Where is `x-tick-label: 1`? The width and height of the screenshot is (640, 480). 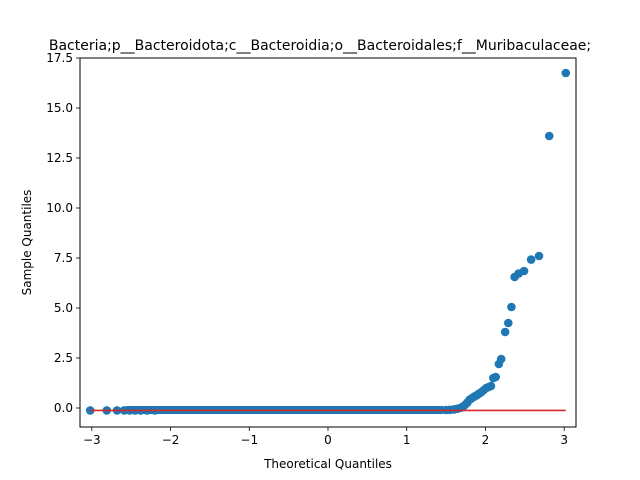 x-tick-label: 1 is located at coordinates (407, 440).